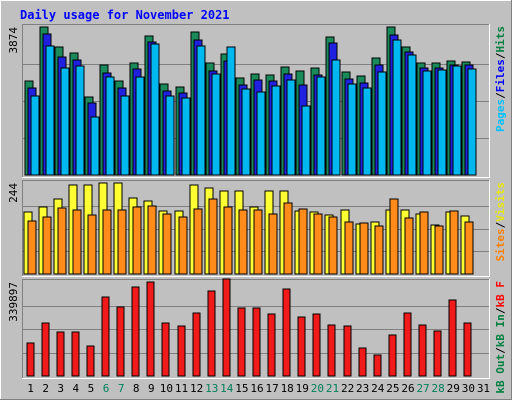  What do you see at coordinates (60, 388) in the screenshot?
I see `x-tick-label-day-3: 3` at bounding box center [60, 388].